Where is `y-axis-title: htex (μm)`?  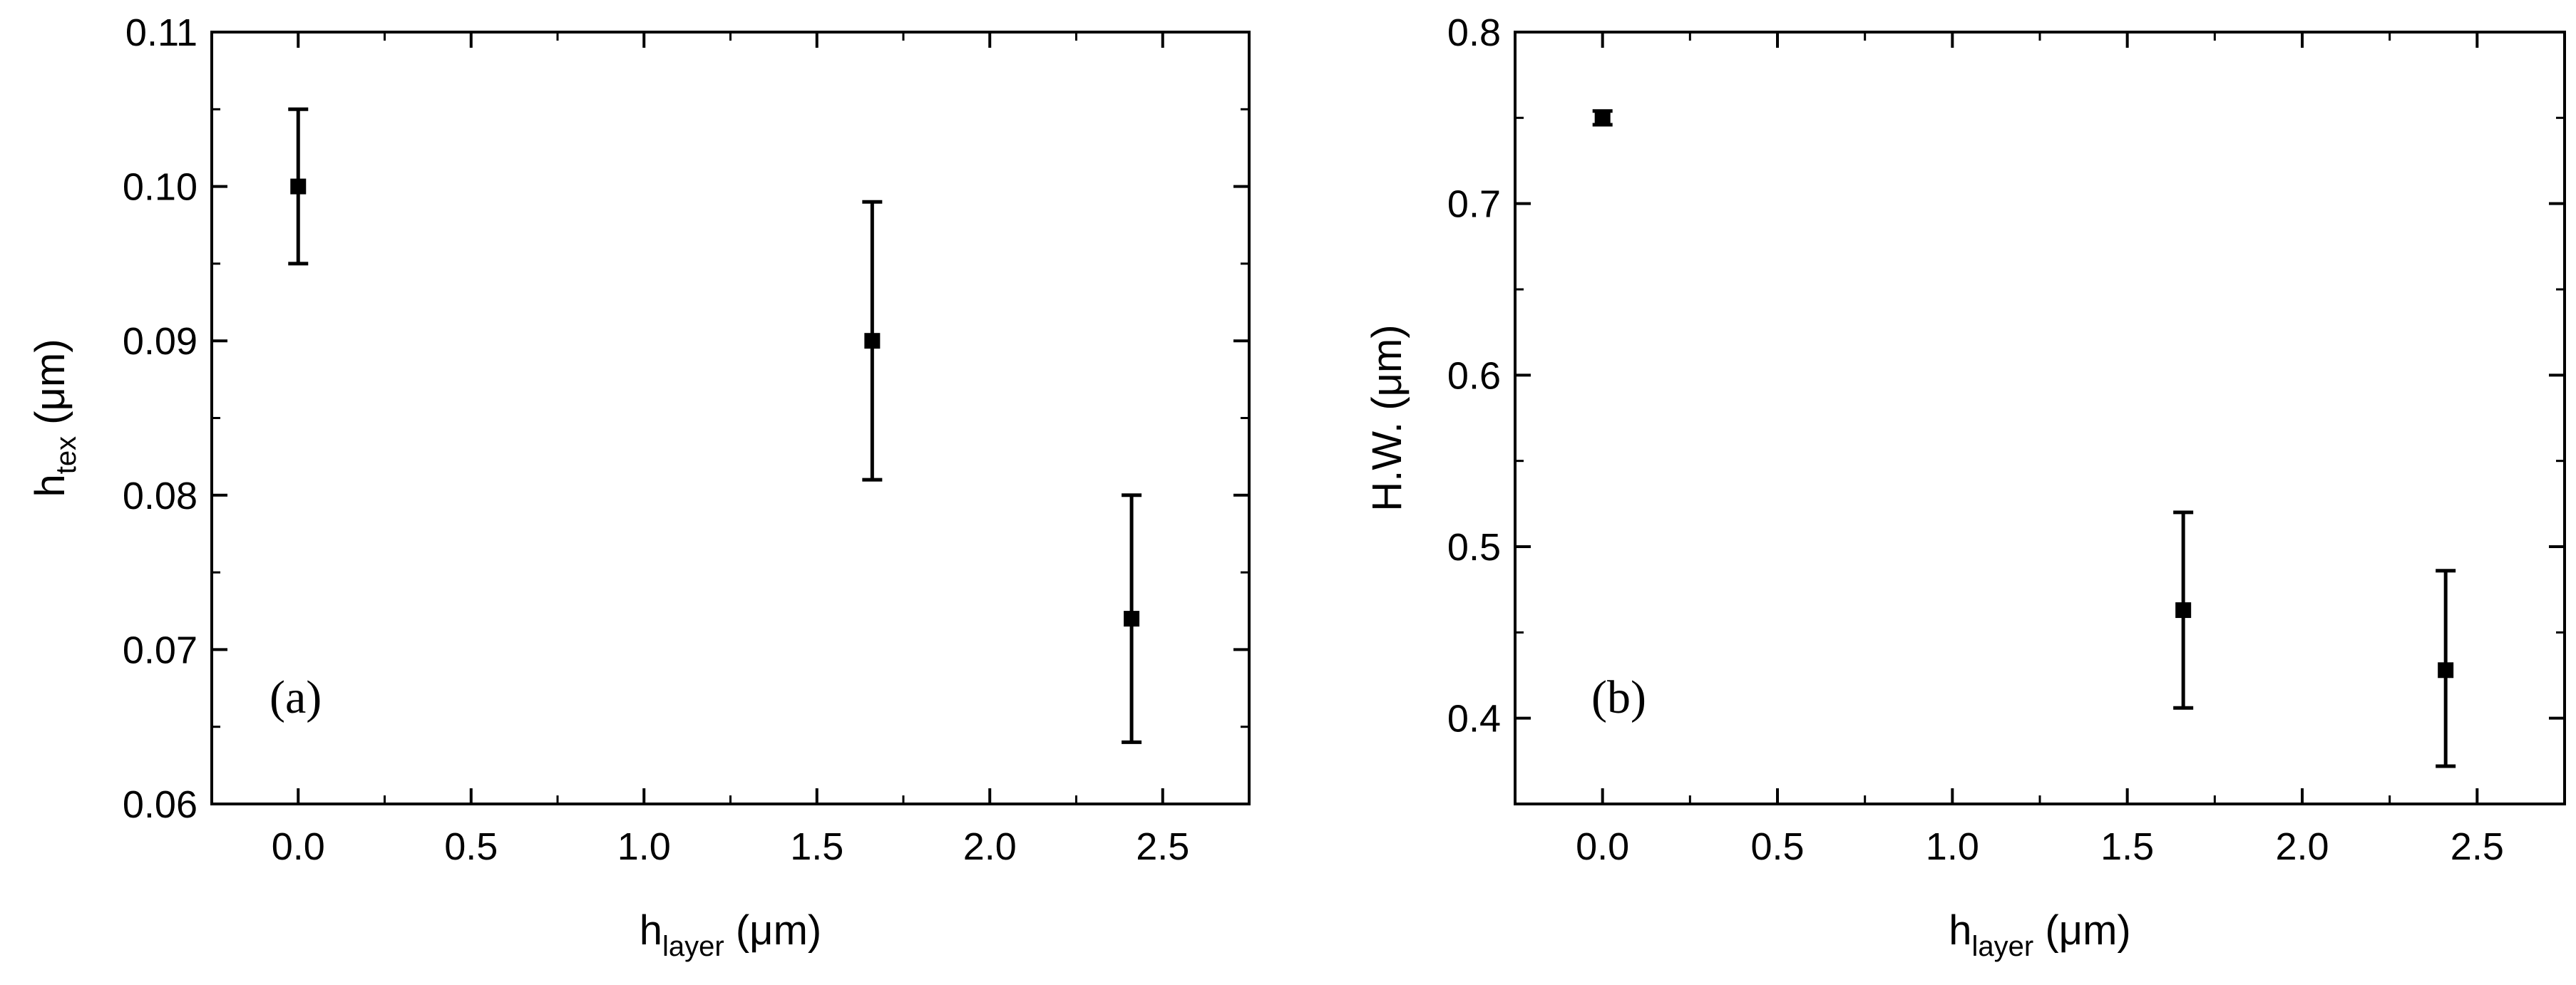
y-axis-title: htex (μm) is located at coordinates (54, 418).